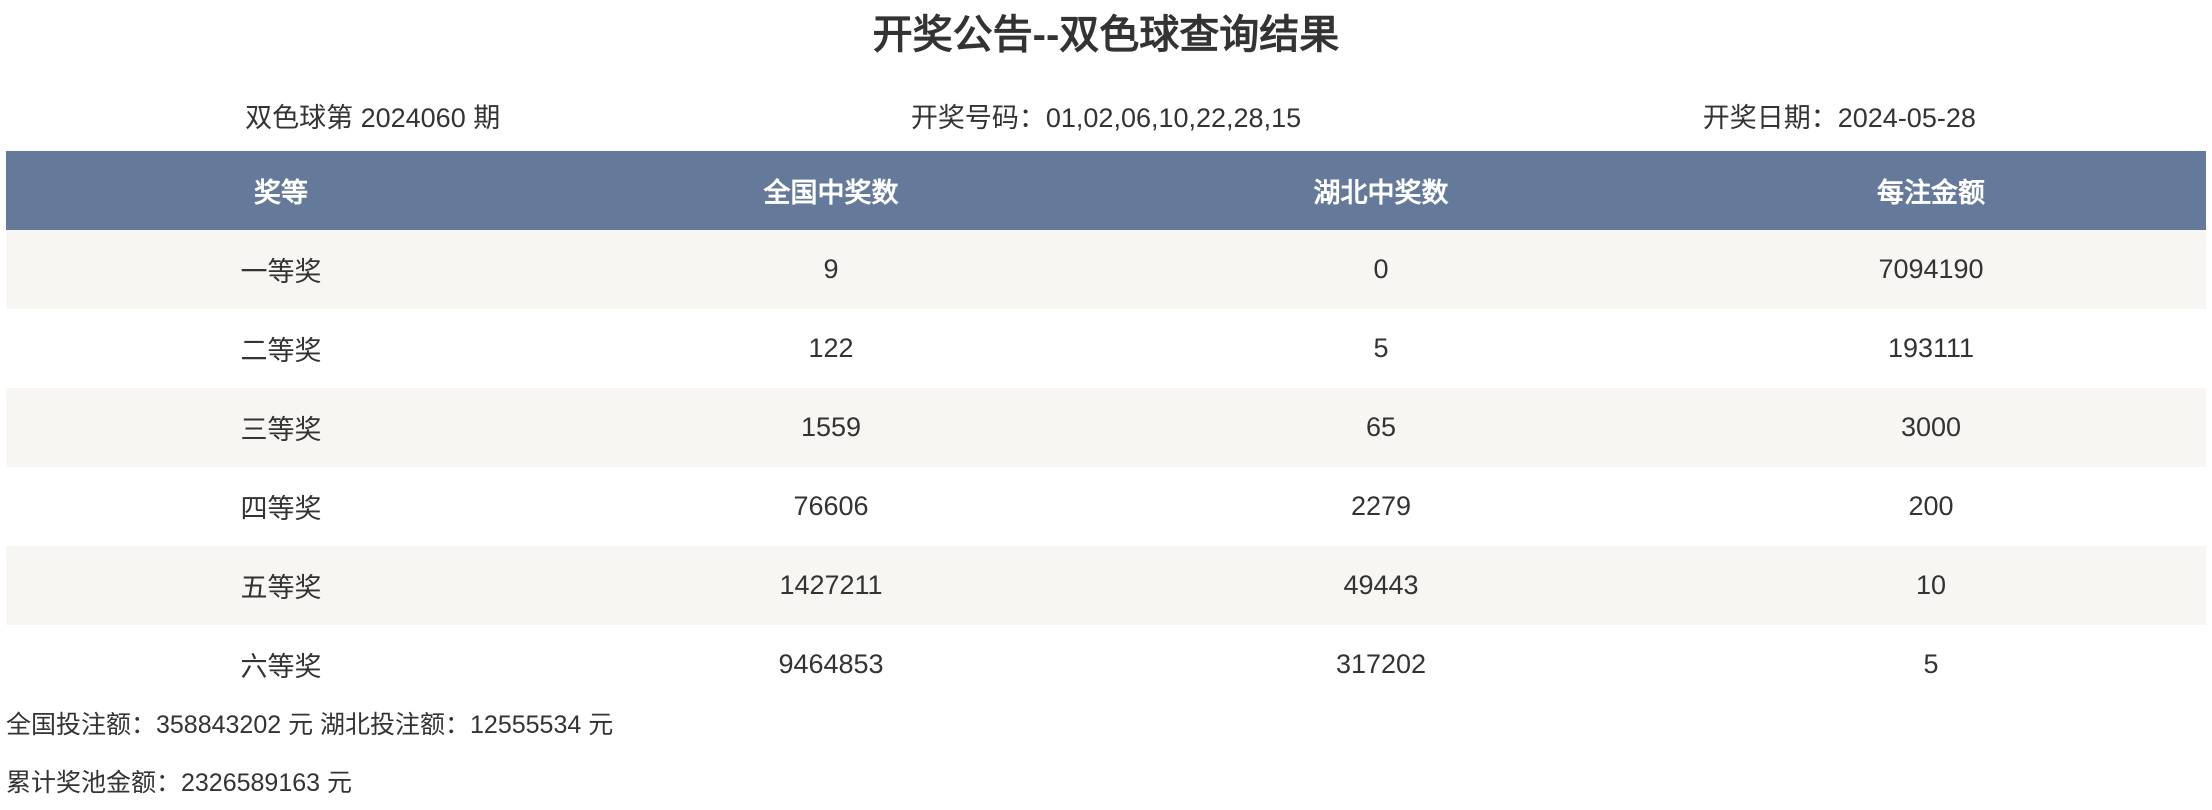  Describe the element at coordinates (1931, 506) in the screenshot. I see `table-cell: 200` at that location.